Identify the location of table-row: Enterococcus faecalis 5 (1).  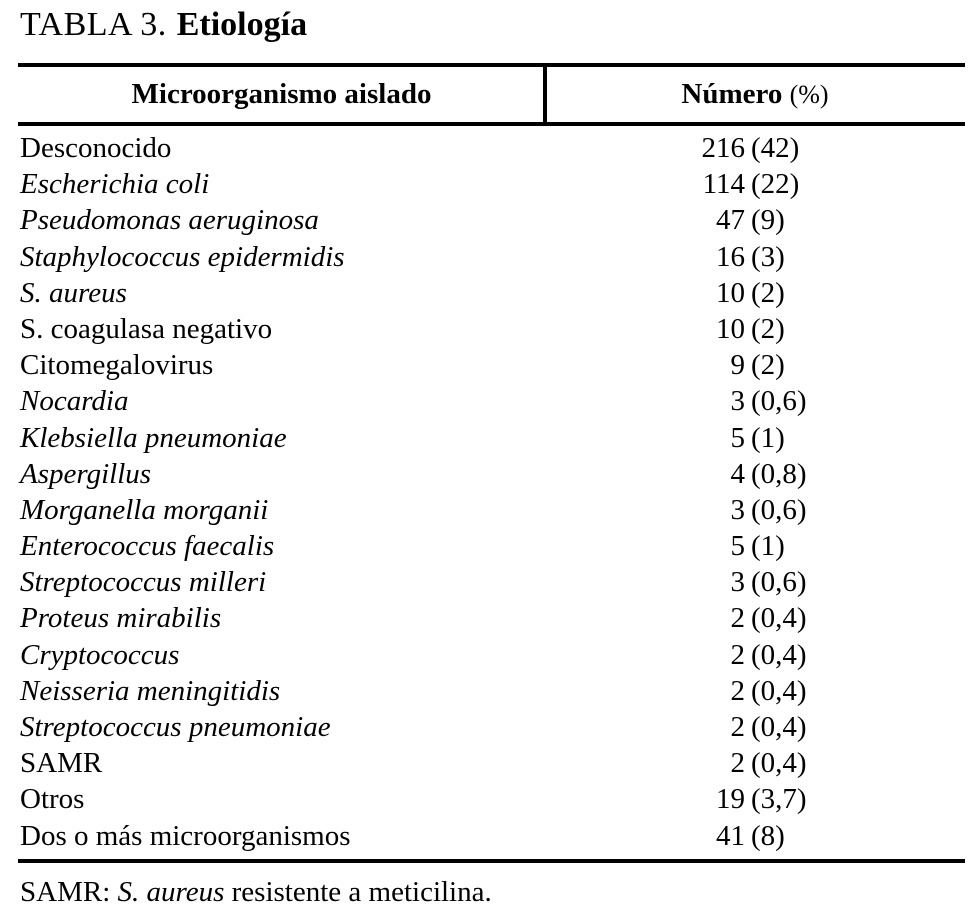
(491, 546).